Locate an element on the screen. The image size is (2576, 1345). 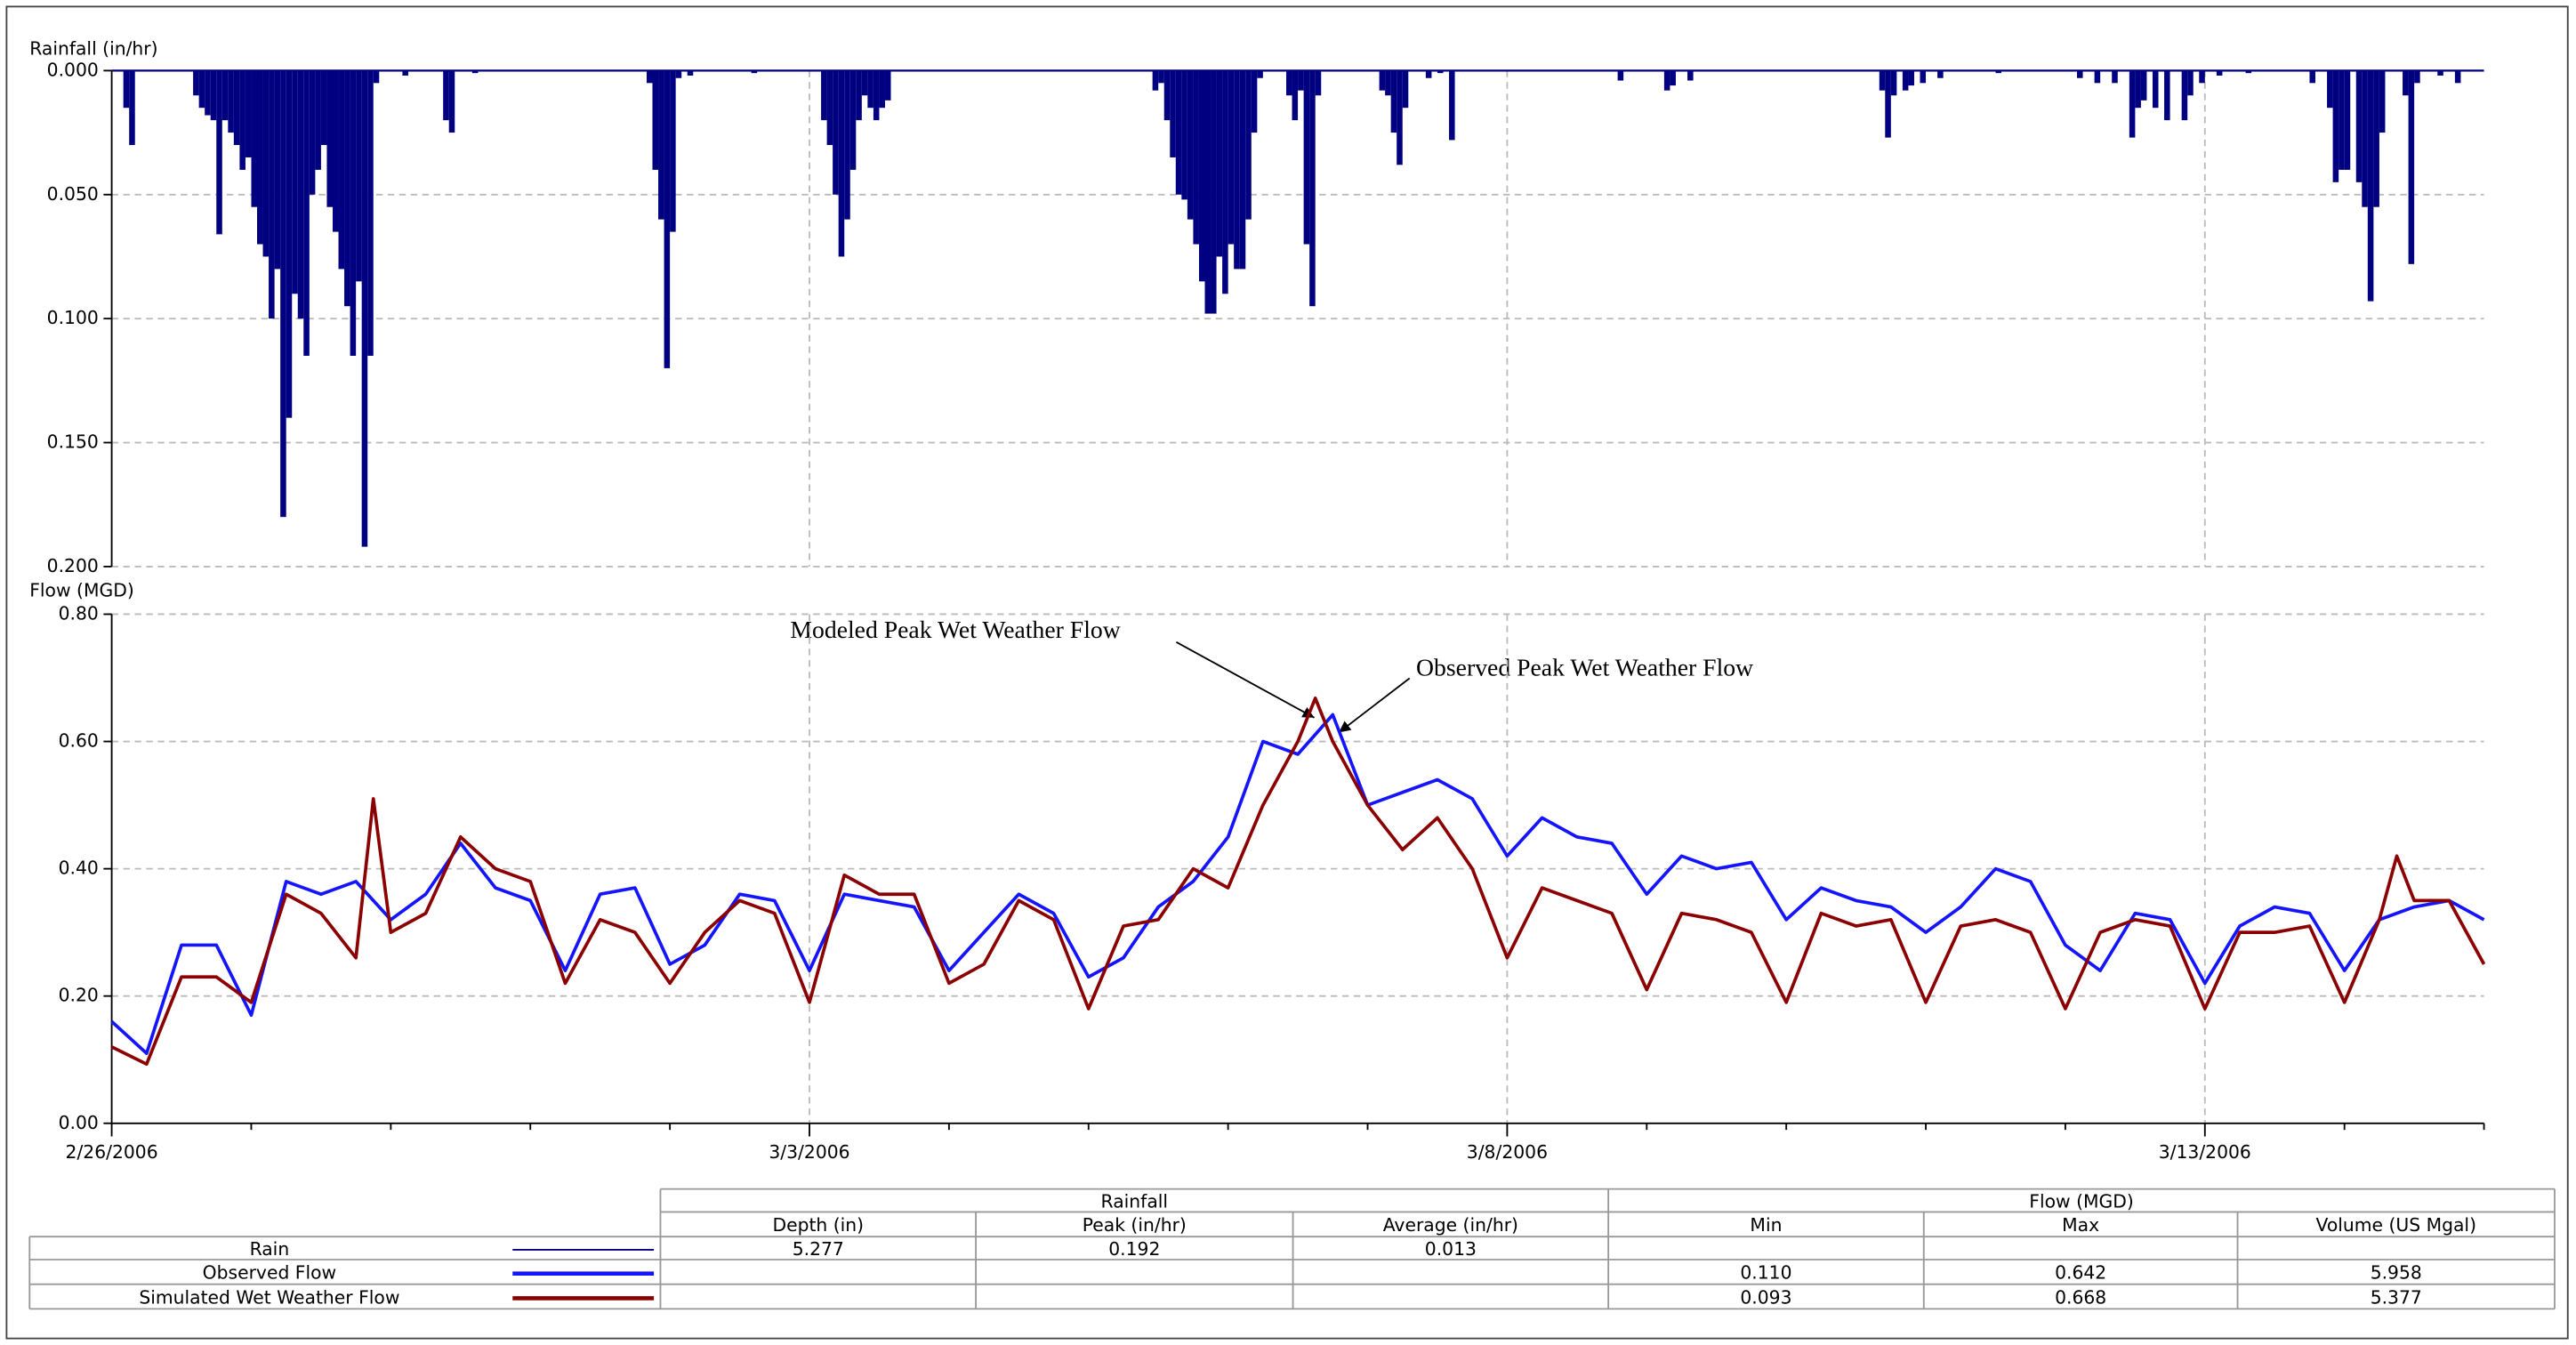
table-group: Rainfall is located at coordinates (1134, 1201).